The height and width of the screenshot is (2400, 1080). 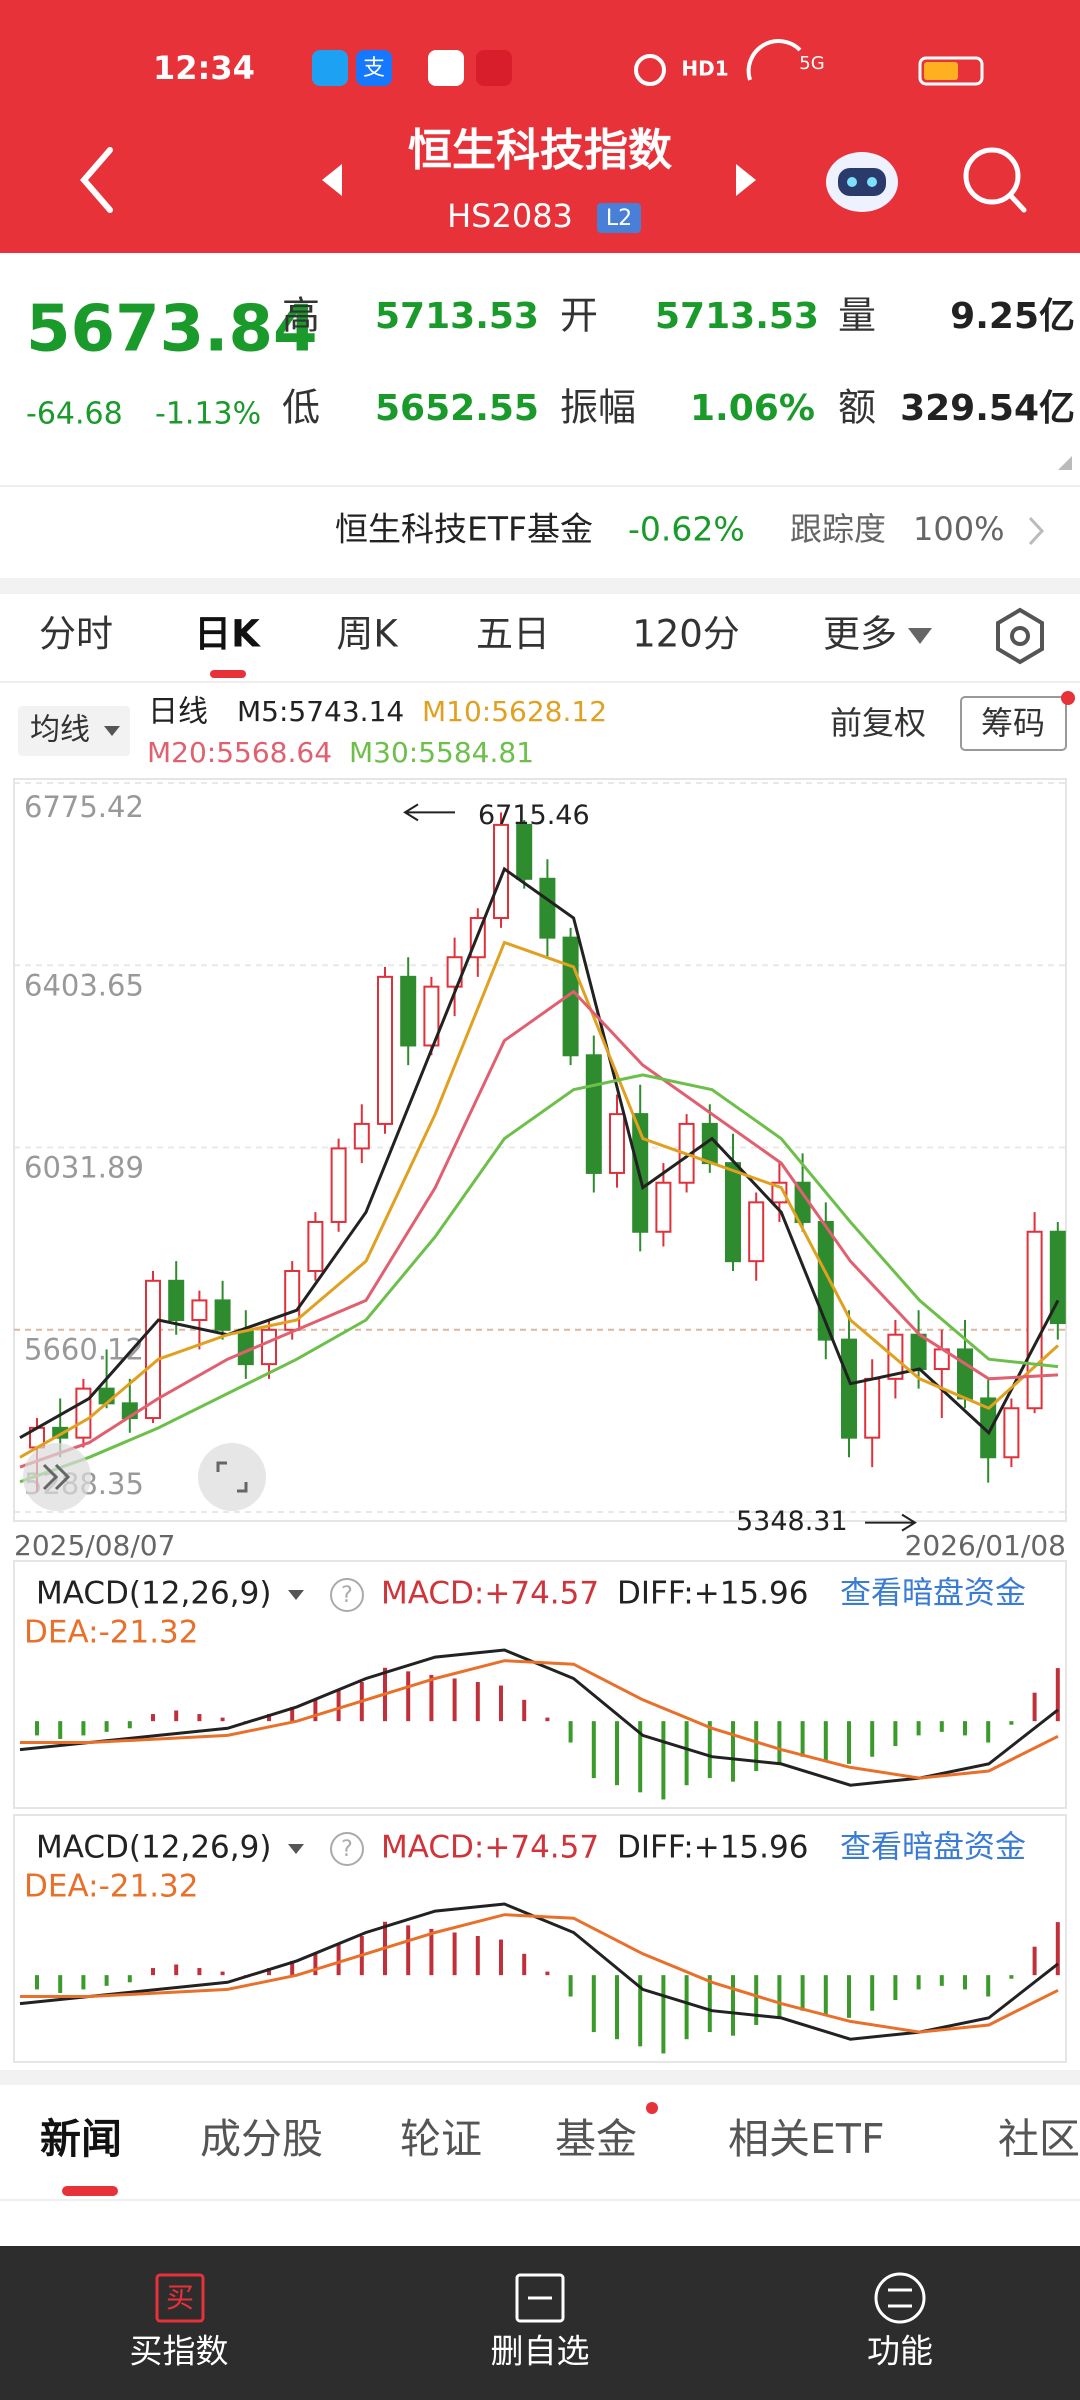 I want to click on quote-value: 9.25亿, so click(x=1012, y=316).